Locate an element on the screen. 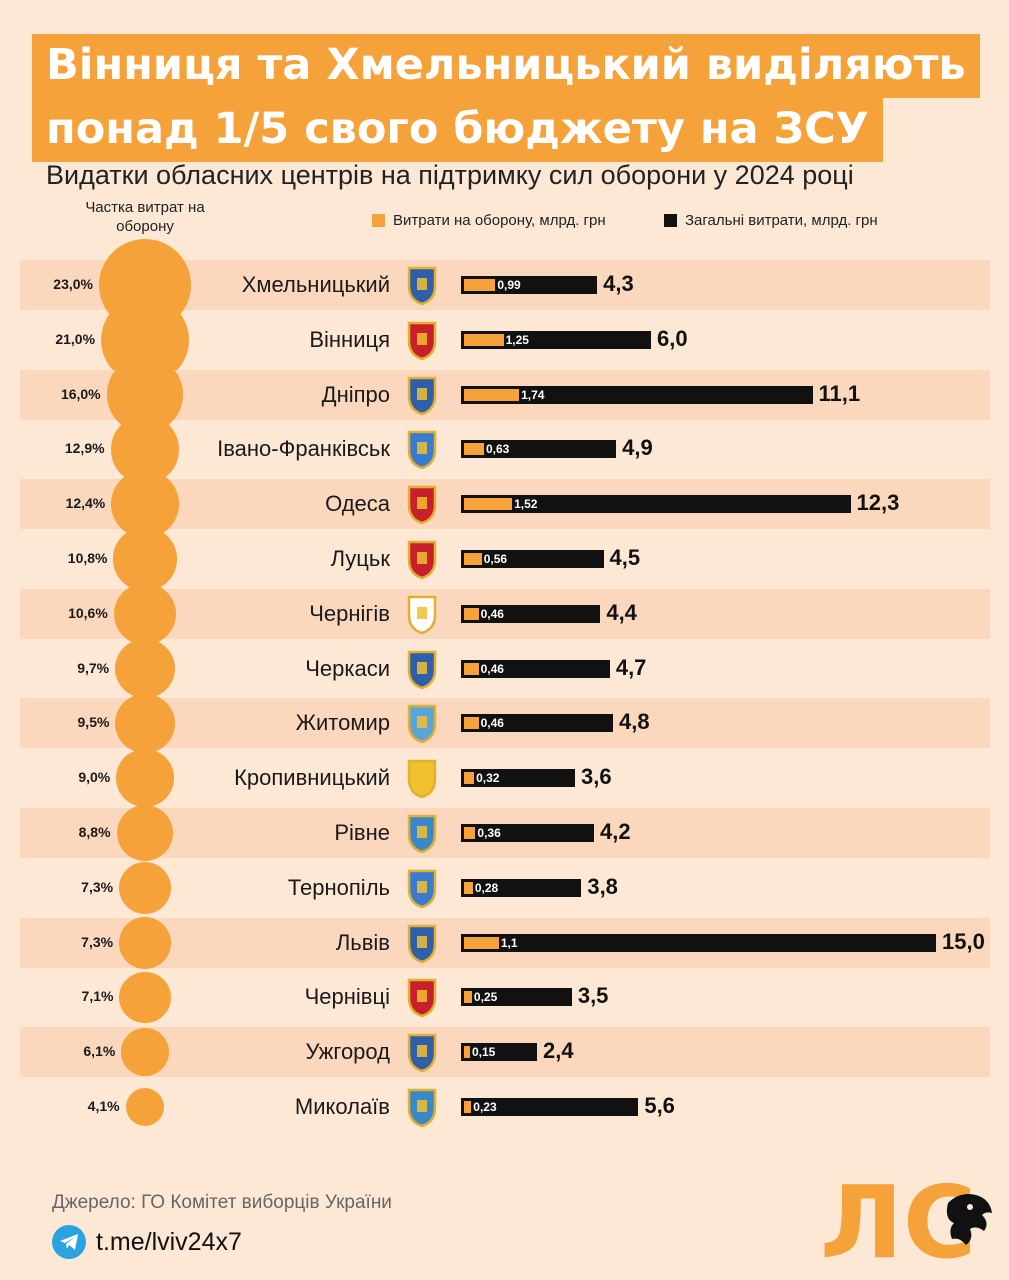 This screenshot has height=1280, width=1009. chart-row: 9,0% Кропивницький 0,32 3,6 is located at coordinates (505, 778).